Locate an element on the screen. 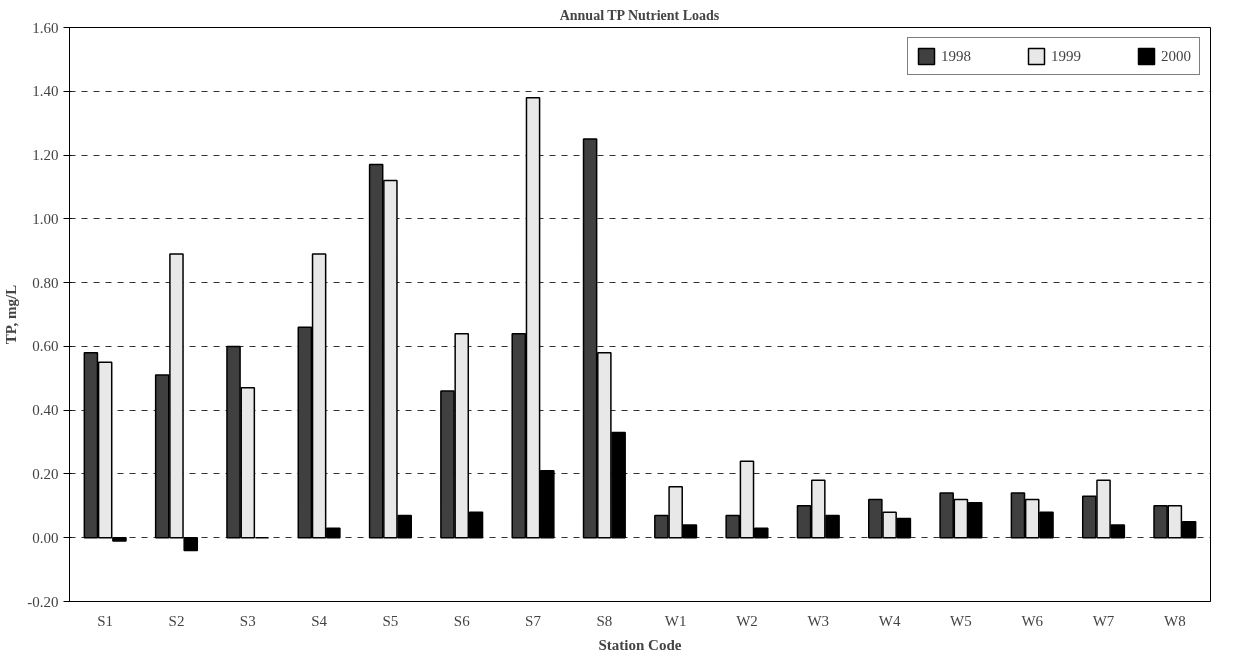 Image resolution: width=1238 pixels, height=661 pixels. x-tick-label: S2 is located at coordinates (176, 620).